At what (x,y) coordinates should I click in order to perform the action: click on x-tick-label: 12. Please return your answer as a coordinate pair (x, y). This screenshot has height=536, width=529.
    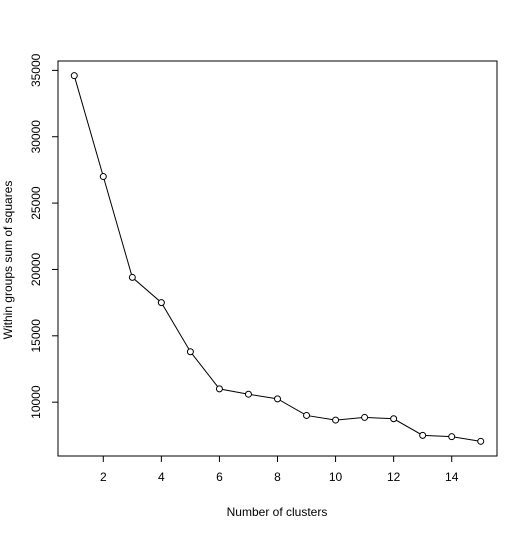
    Looking at the image, I should click on (394, 477).